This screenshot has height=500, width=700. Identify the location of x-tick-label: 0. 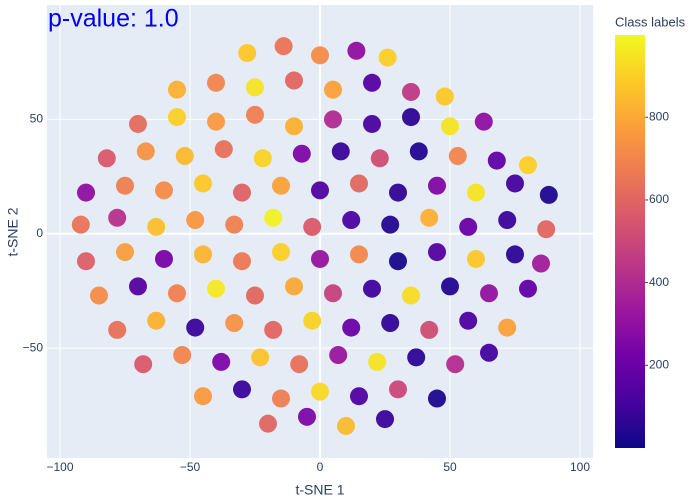
(320, 467).